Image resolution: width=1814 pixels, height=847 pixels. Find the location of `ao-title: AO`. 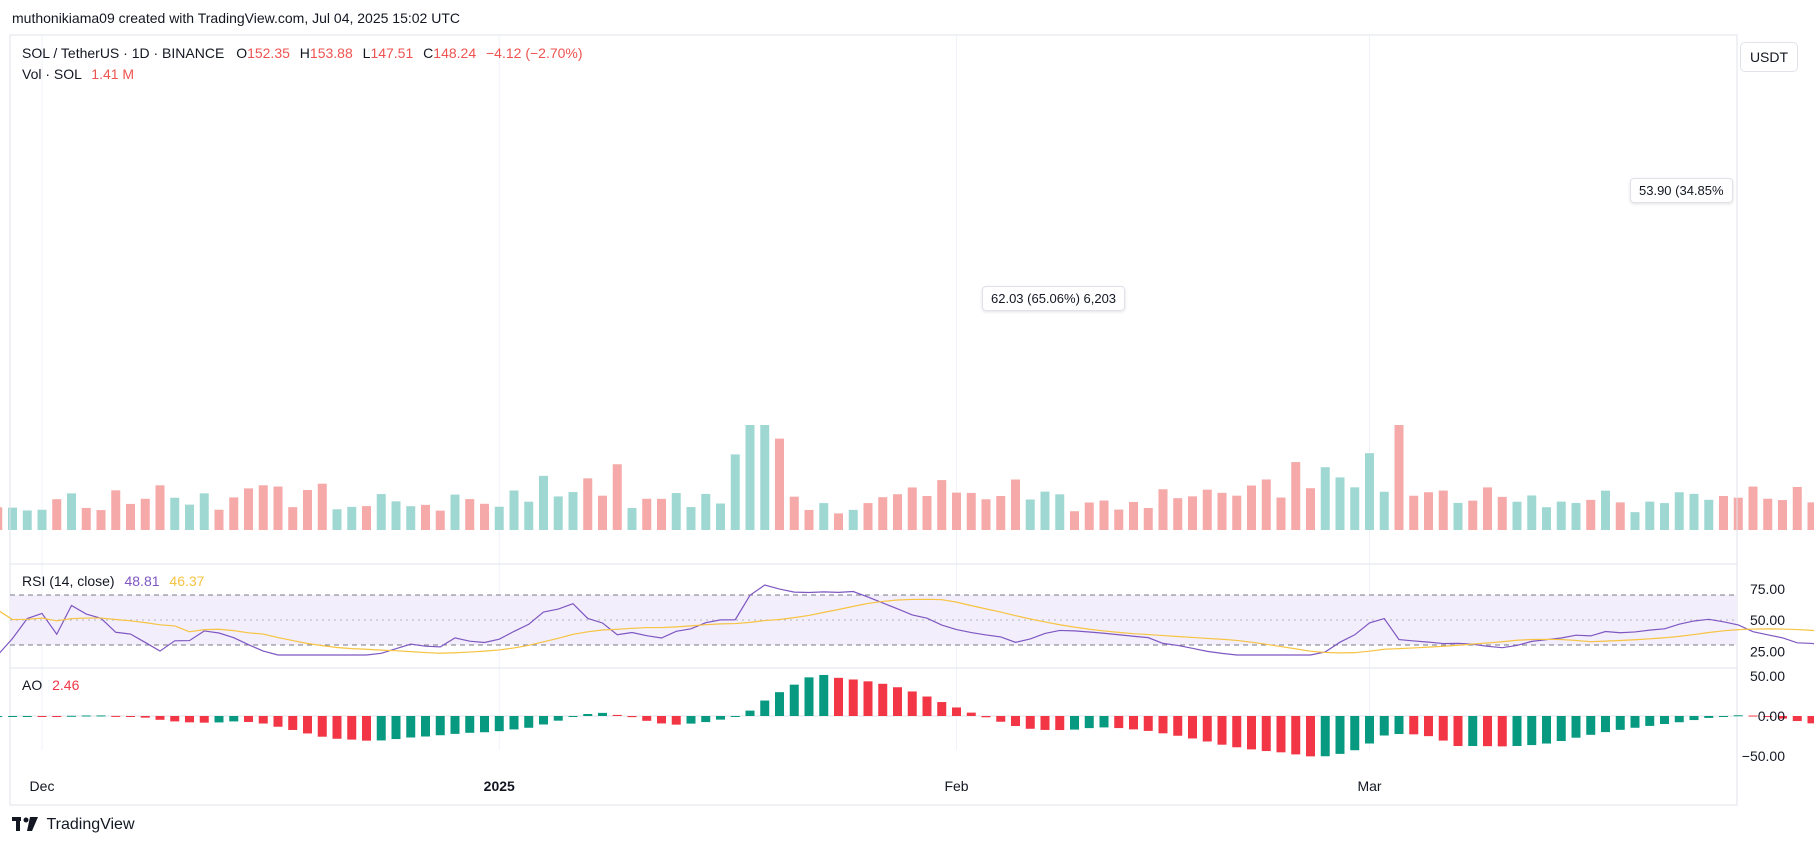

ao-title: AO is located at coordinates (32, 685).